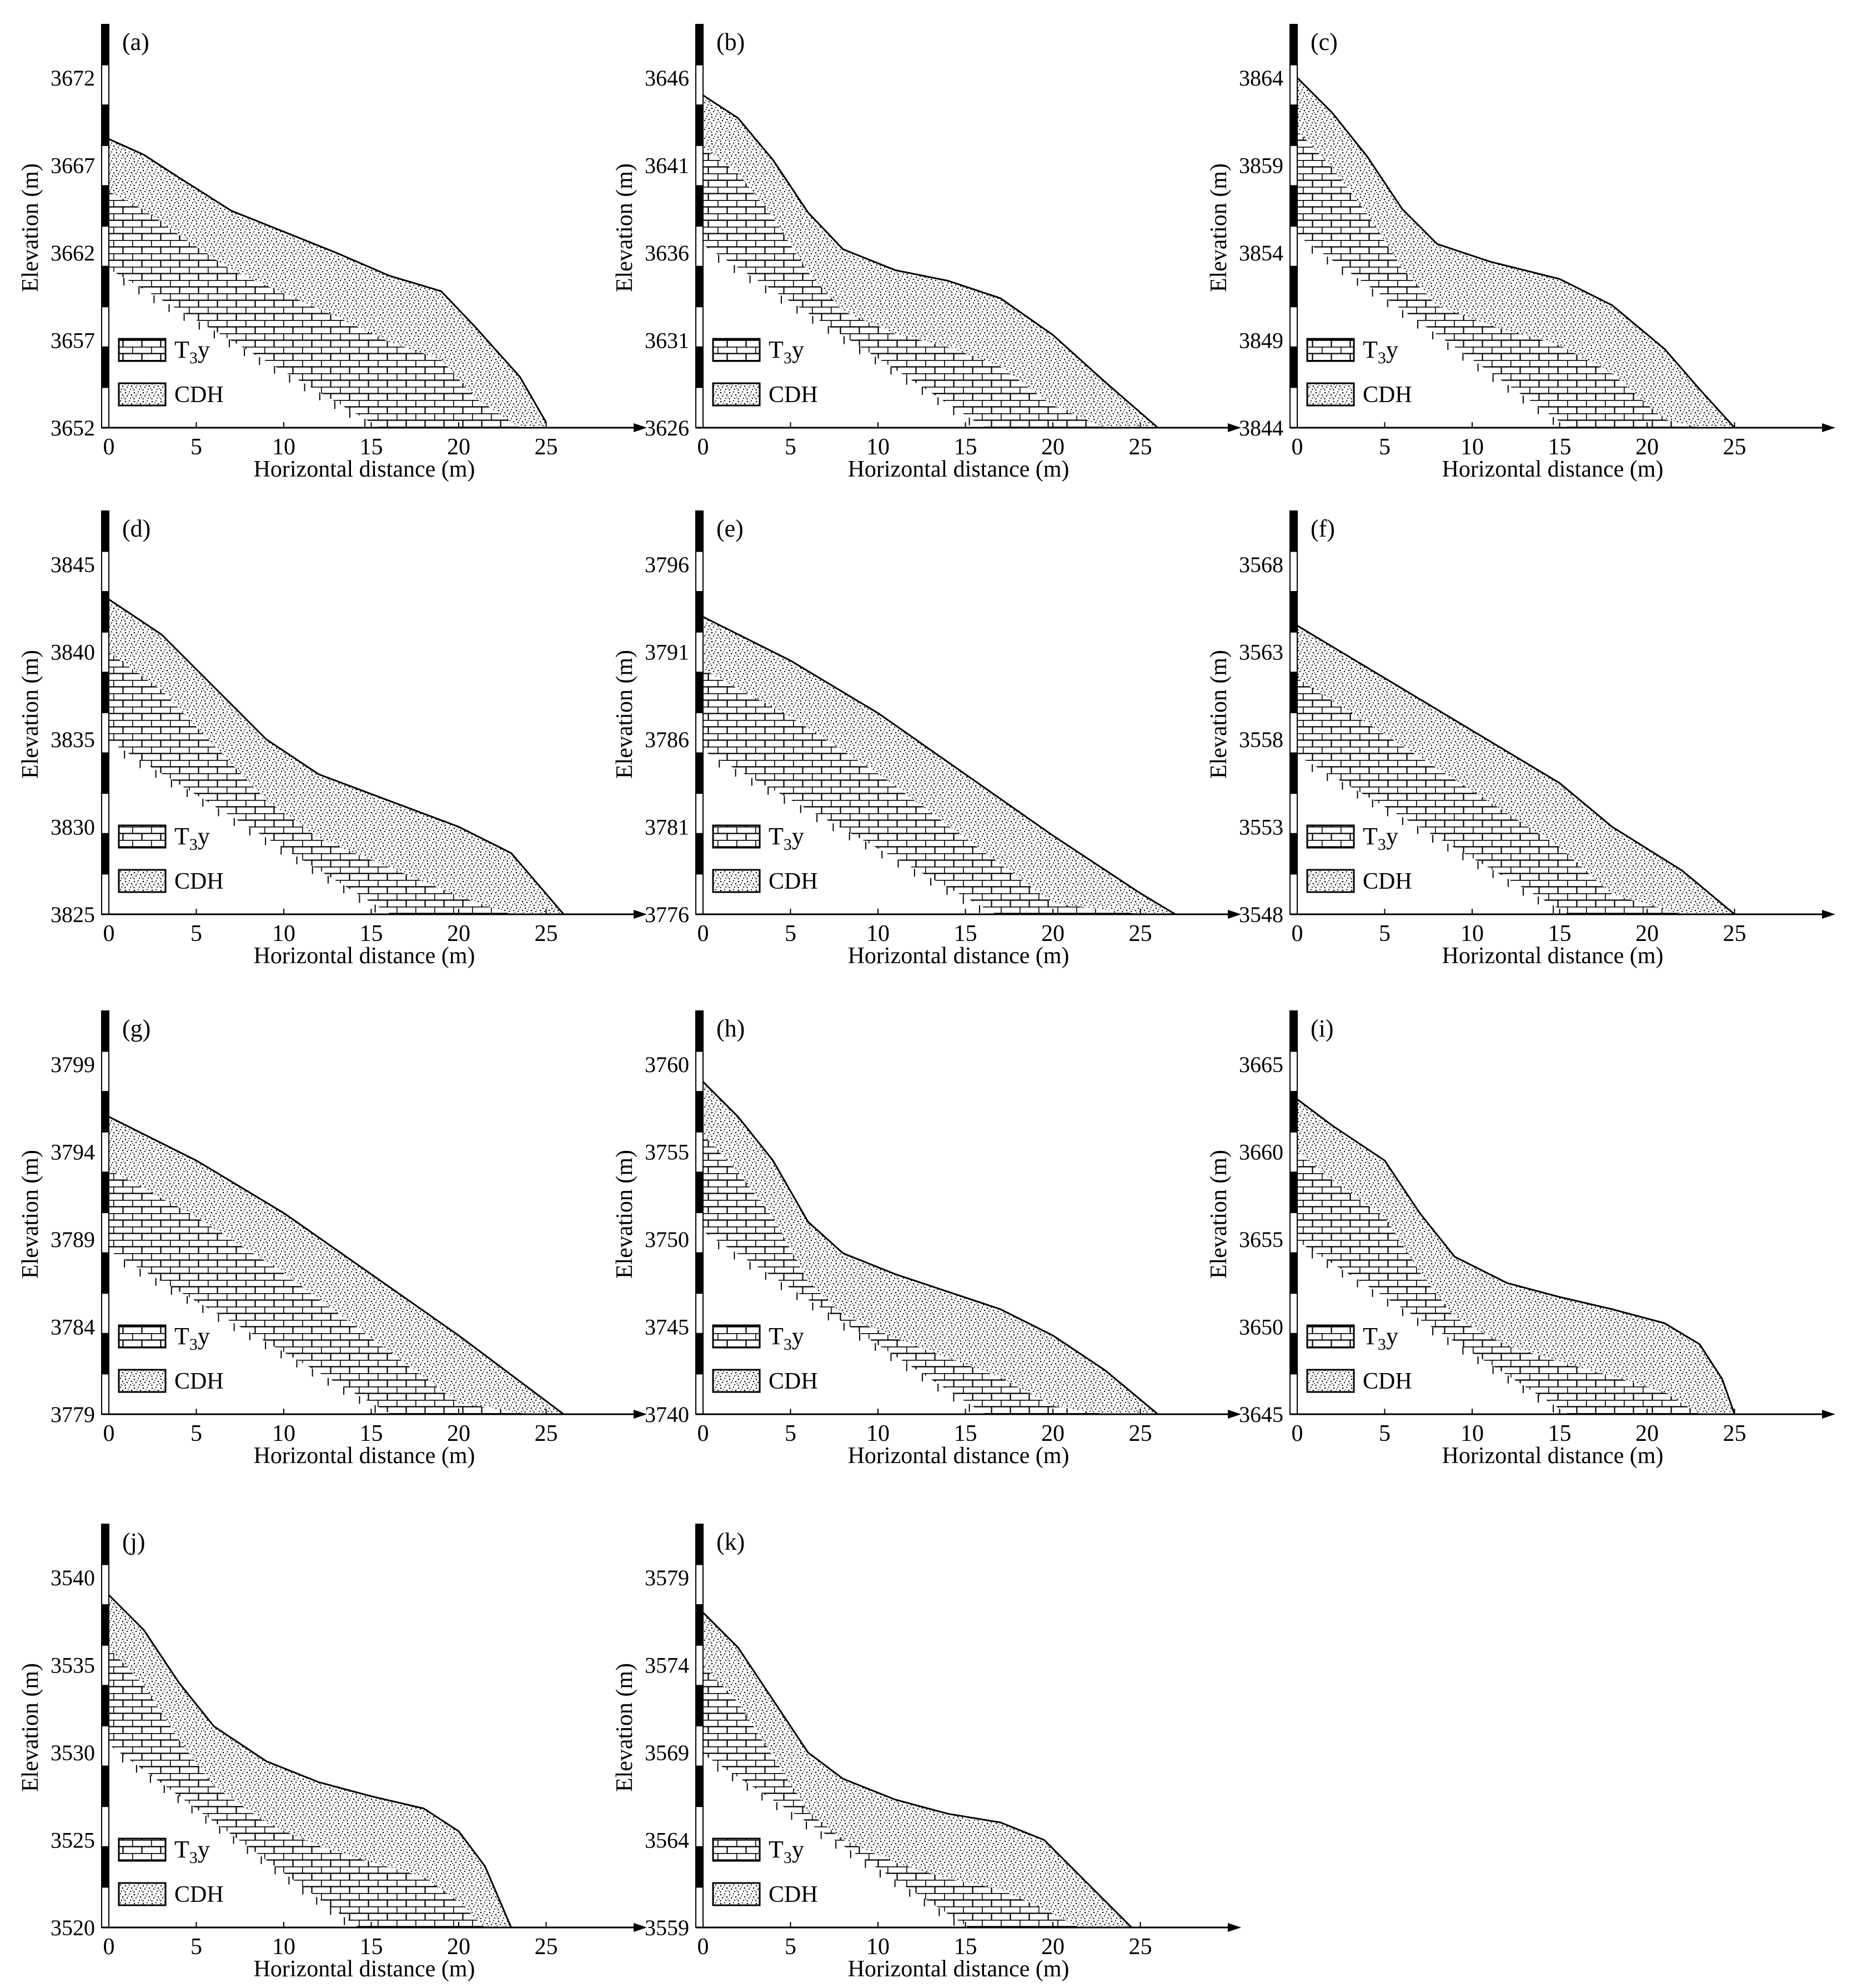  Describe the element at coordinates (667, 1152) in the screenshot. I see `y-tick-label: 3755` at that location.